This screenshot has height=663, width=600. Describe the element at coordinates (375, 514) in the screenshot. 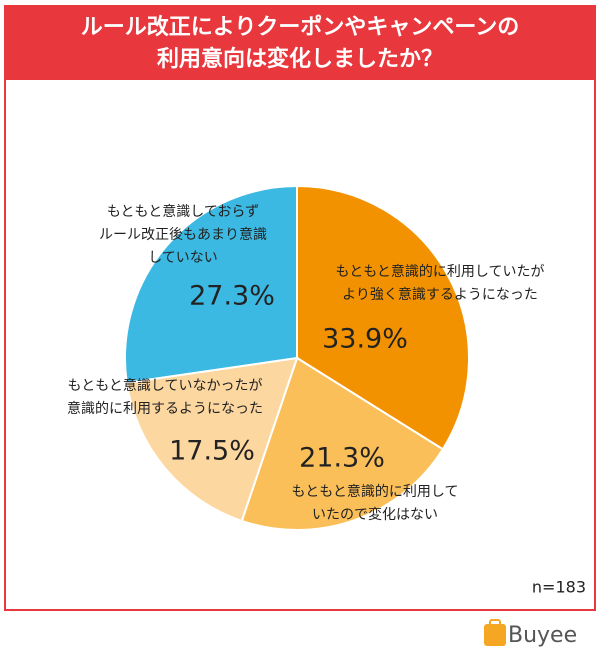

I see `slice-label: いたので変化はない` at that location.